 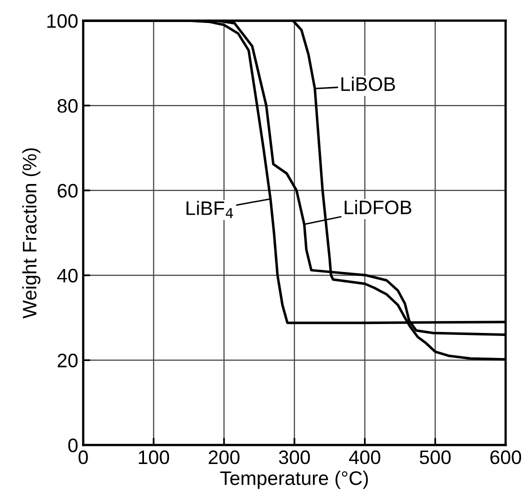 I want to click on annotation: LiBF$_{4}$, so click(x=210, y=209).